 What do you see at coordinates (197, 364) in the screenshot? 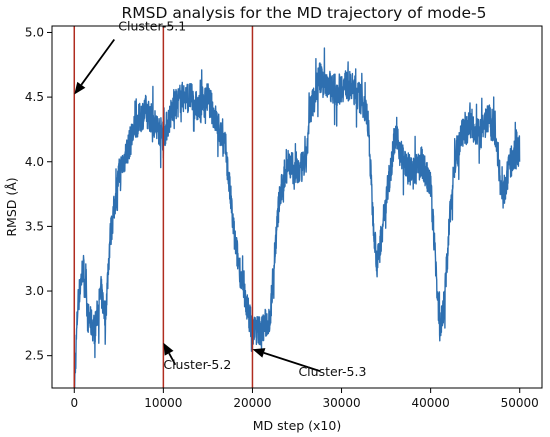
I see `annotation-label-2: Cluster-5.2` at bounding box center [197, 364].